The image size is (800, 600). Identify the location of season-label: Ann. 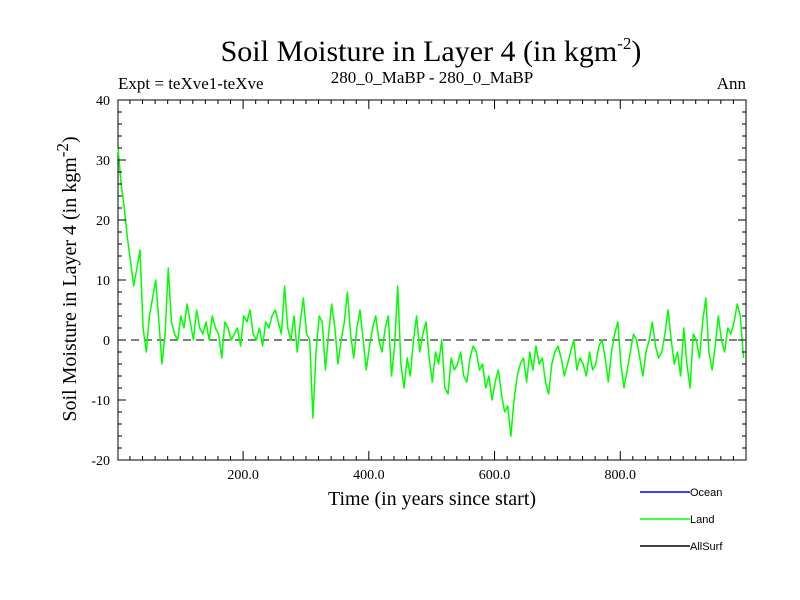
(732, 83).